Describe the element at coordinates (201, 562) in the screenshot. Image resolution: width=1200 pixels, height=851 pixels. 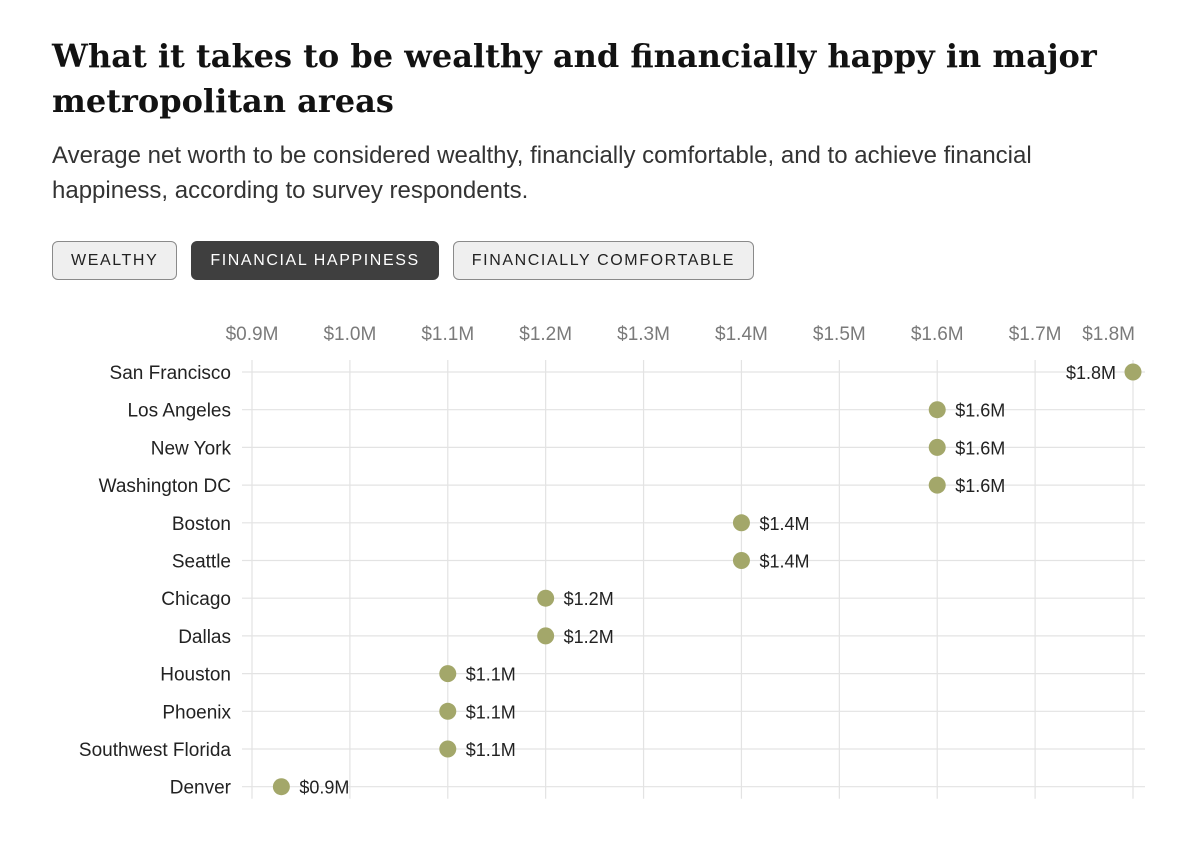
I see `category-label: Seattle` at that location.